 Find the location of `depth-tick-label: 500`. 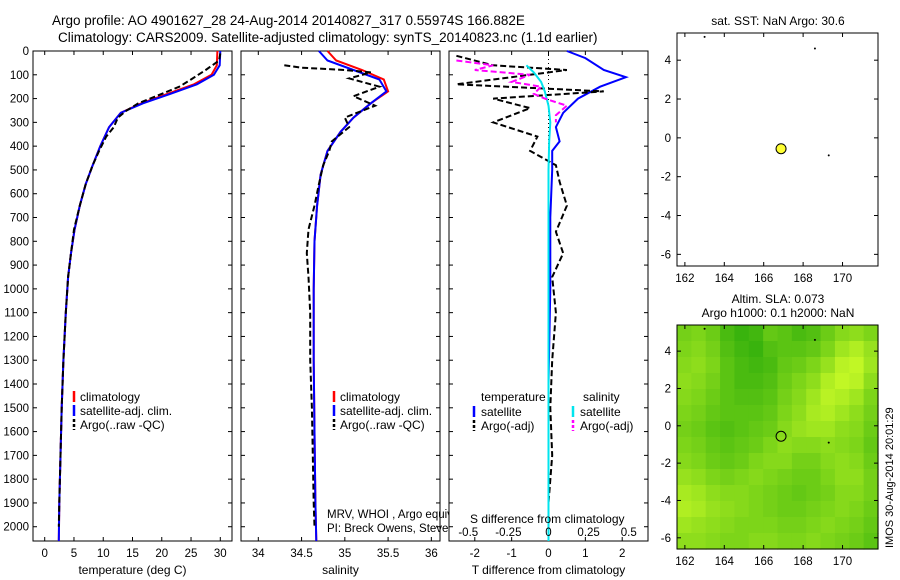

depth-tick-label: 500 is located at coordinates (19, 171).